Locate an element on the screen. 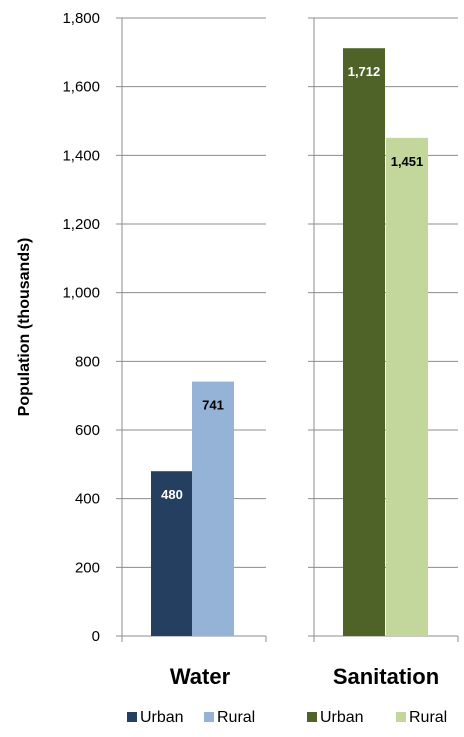 The image size is (464, 737). y-tick-label: 600 is located at coordinates (87, 430).